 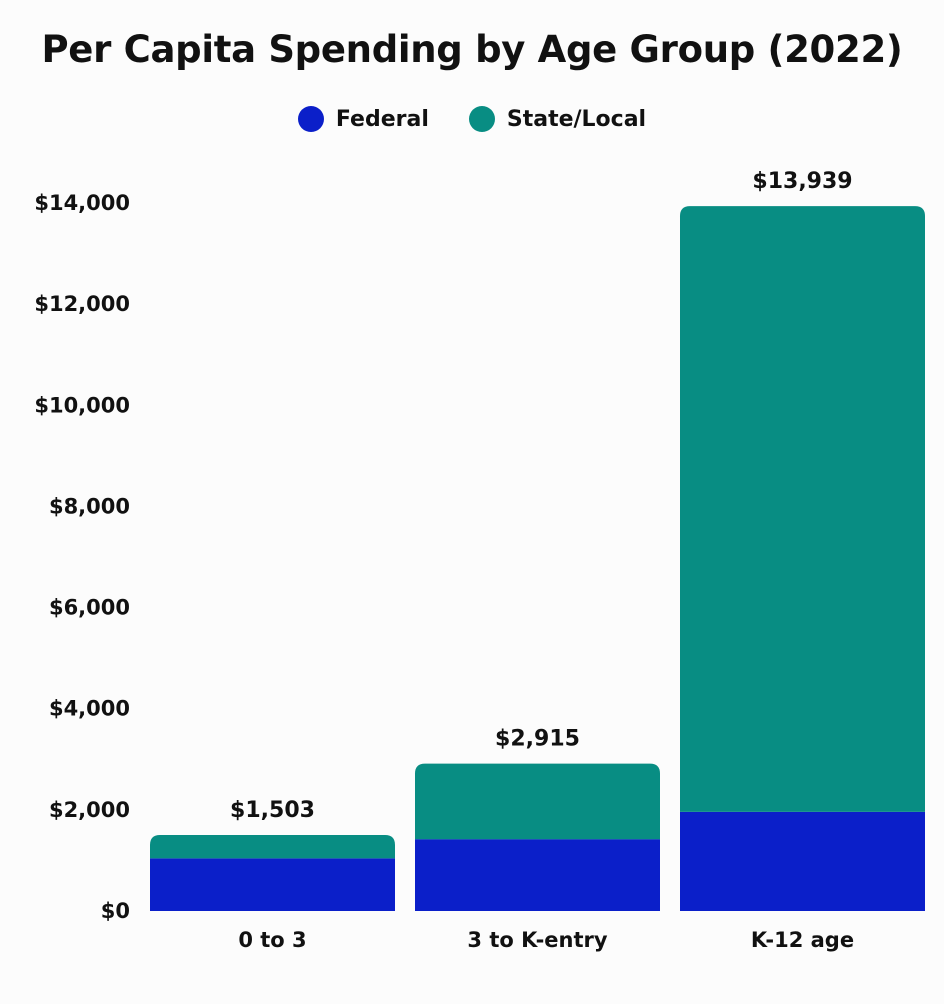 What do you see at coordinates (537, 940) in the screenshot?
I see `x-tick-label: 3 to K-entry` at bounding box center [537, 940].